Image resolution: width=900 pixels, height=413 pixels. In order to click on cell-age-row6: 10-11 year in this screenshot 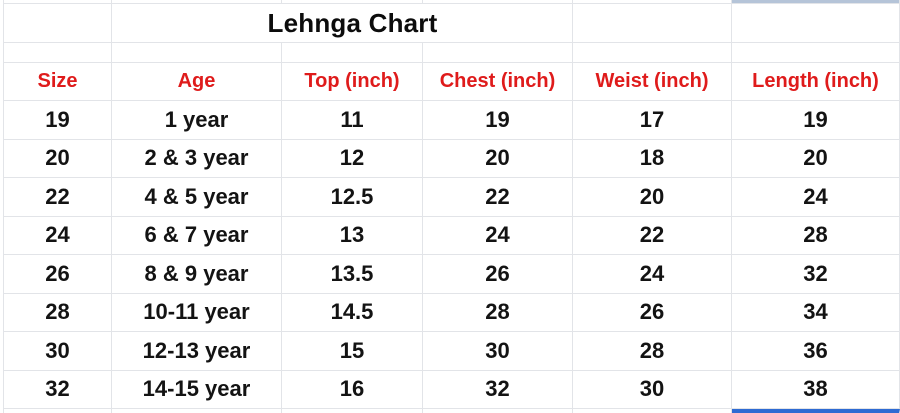, I will do `click(197, 312)`.